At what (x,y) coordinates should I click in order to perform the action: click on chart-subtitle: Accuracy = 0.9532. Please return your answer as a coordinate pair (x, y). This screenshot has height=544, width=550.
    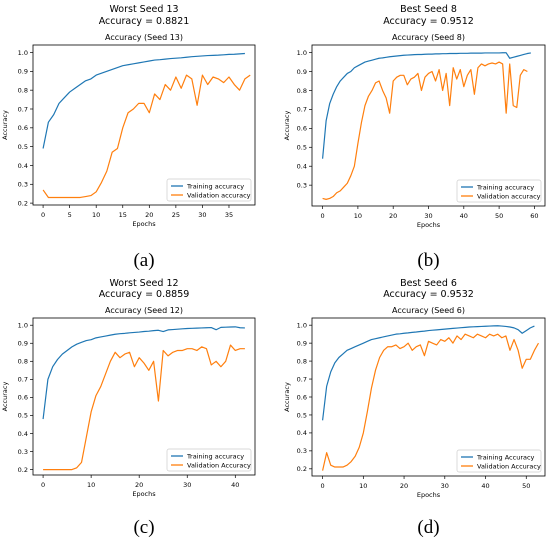
    Looking at the image, I should click on (428, 294).